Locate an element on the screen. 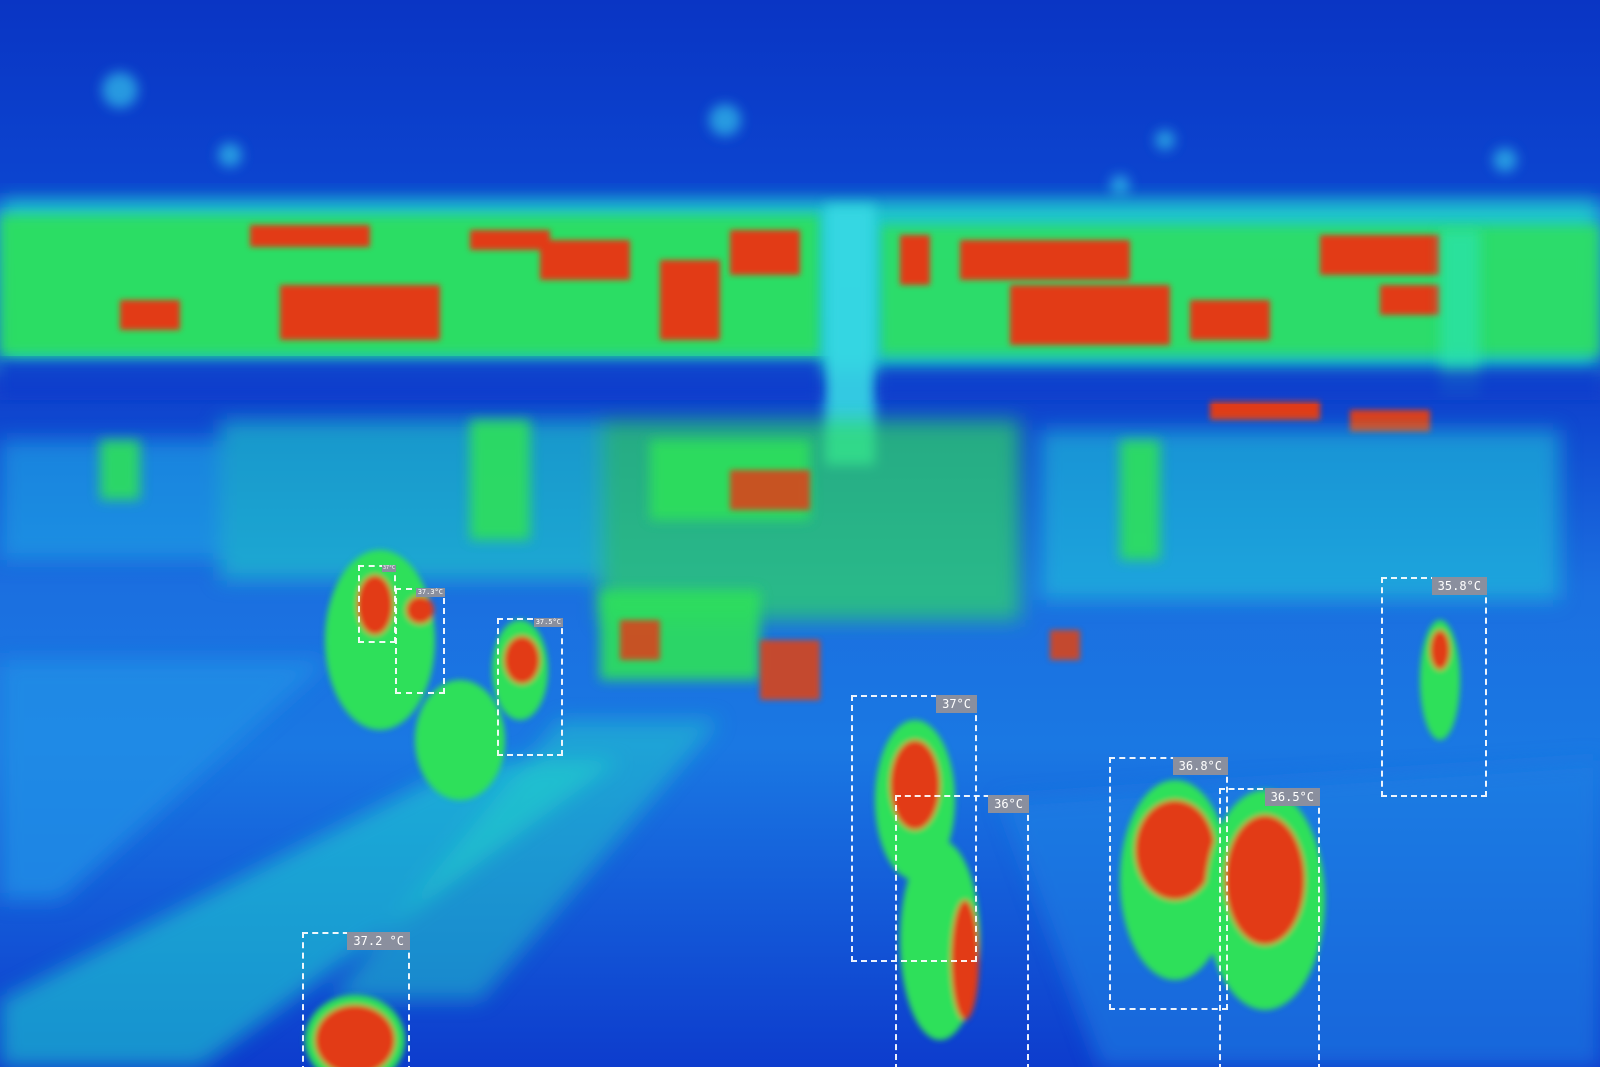 This screenshot has height=1067, width=1600. detection-box: 36°C is located at coordinates (962, 931).